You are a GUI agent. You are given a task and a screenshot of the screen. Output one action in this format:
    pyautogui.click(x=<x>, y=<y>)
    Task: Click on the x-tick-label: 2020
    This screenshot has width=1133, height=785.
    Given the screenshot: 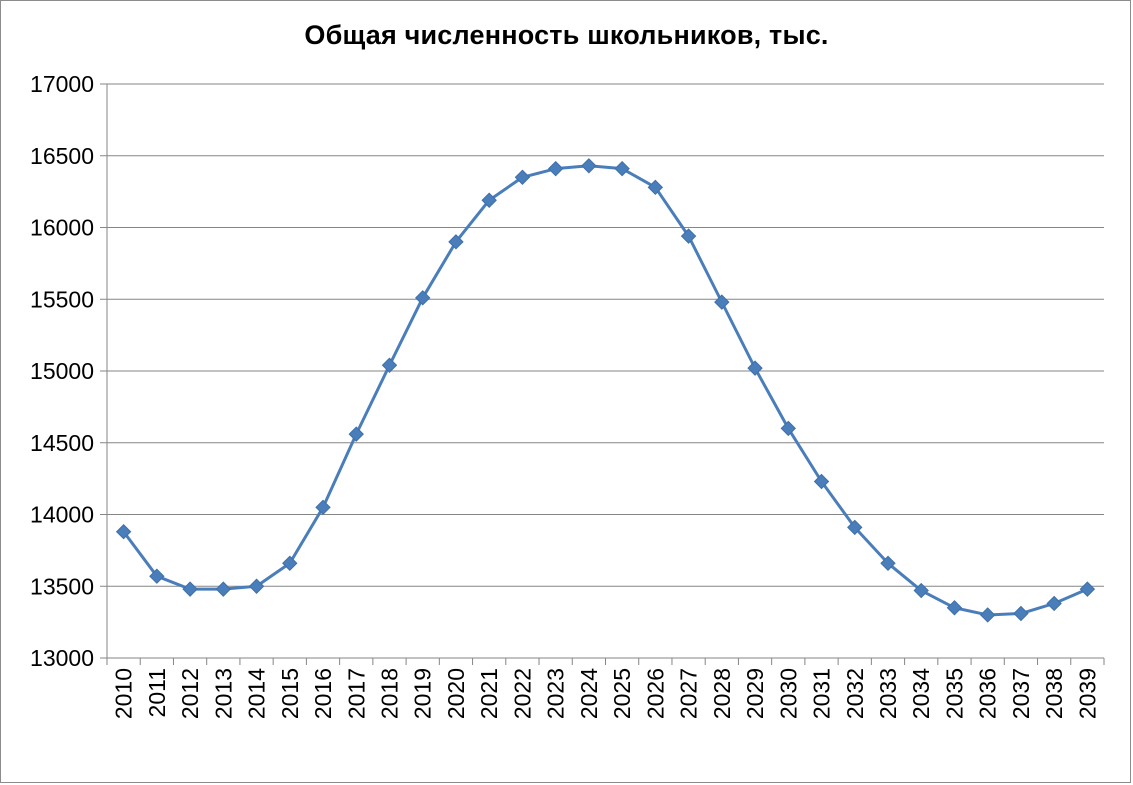 What is the action you would take?
    pyautogui.click(x=456, y=693)
    